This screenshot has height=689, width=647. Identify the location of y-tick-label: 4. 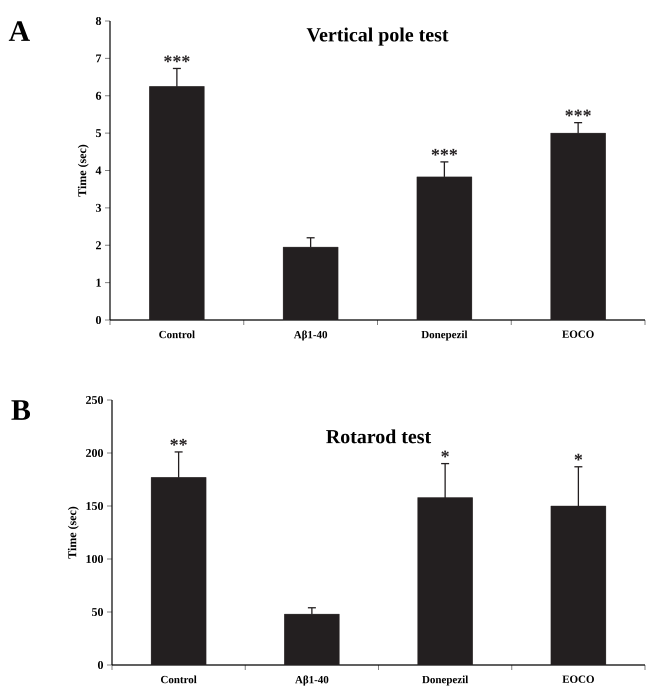
(99, 170).